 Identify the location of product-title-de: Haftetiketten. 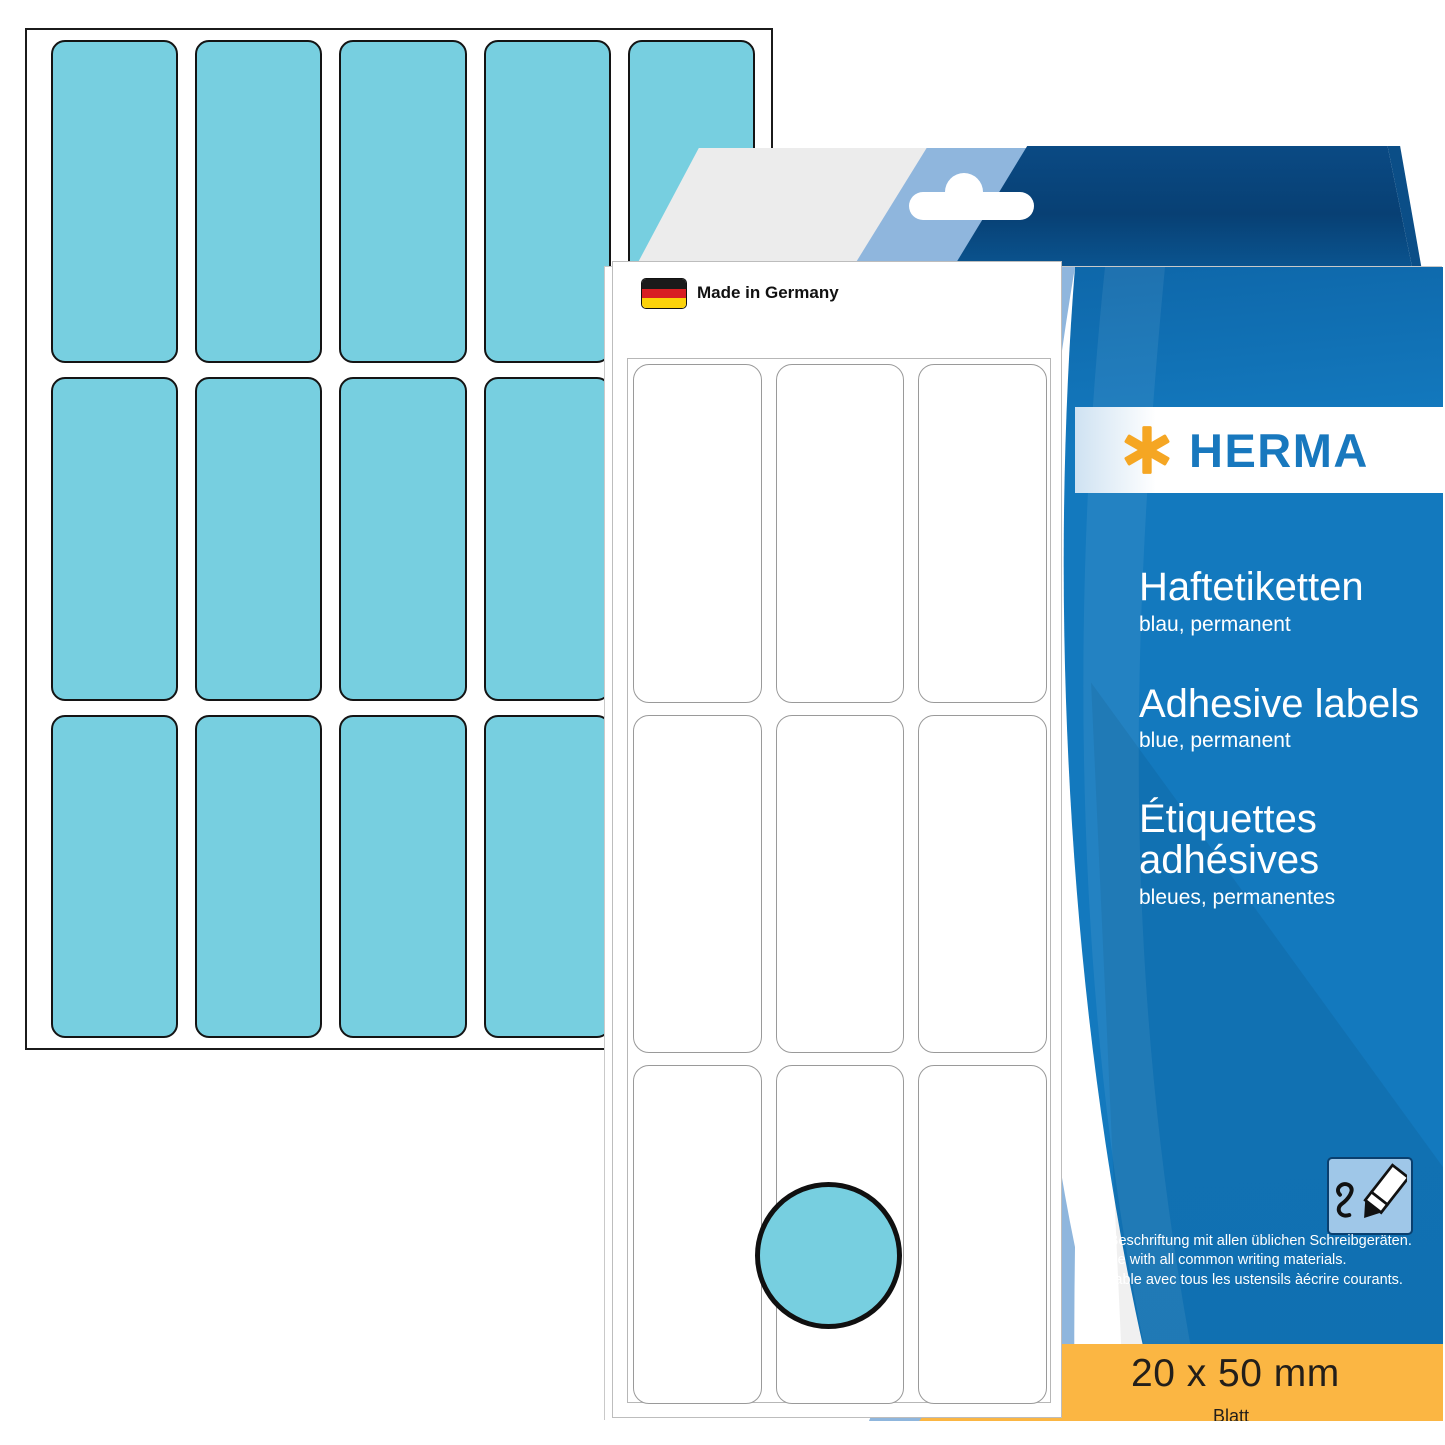
(1251, 587).